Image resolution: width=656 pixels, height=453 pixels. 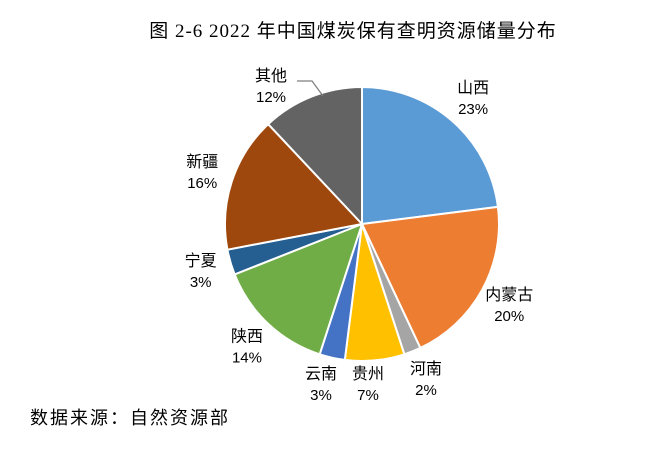 I want to click on slice-label-6: 宁夏 3%, so click(x=201, y=271).